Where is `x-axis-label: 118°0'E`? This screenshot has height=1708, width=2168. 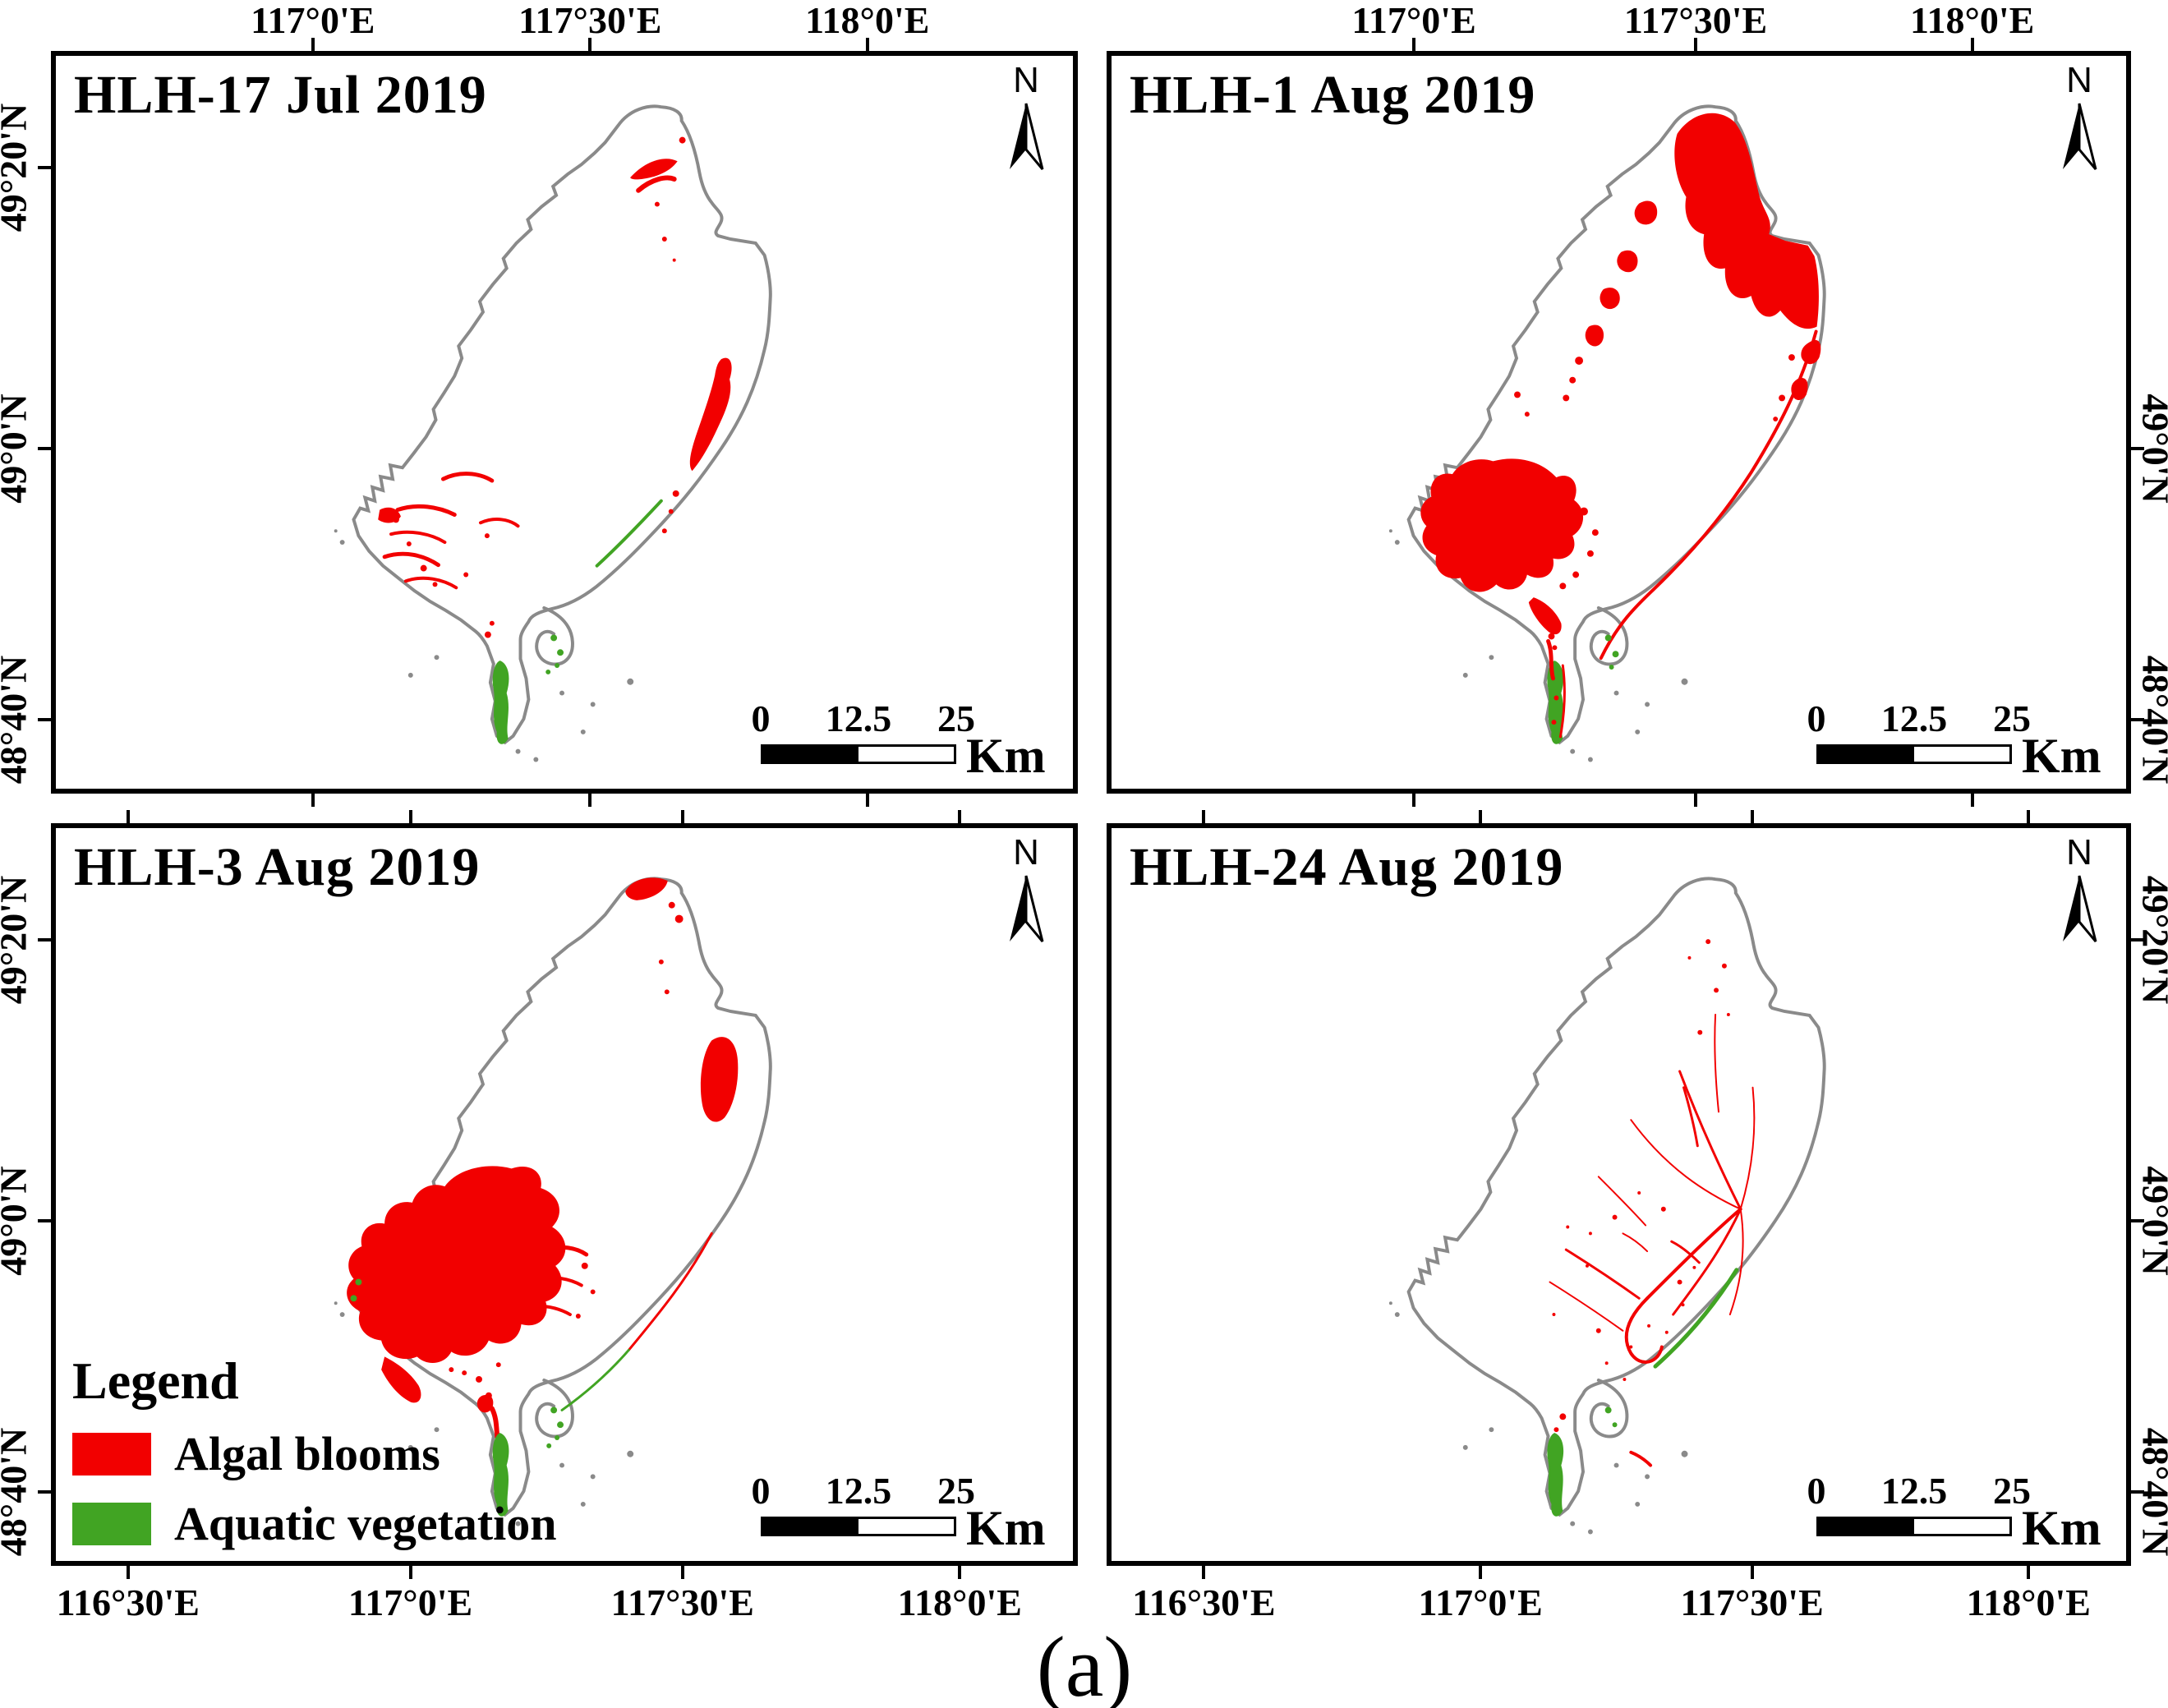 x-axis-label: 118°0'E is located at coordinates (959, 1602).